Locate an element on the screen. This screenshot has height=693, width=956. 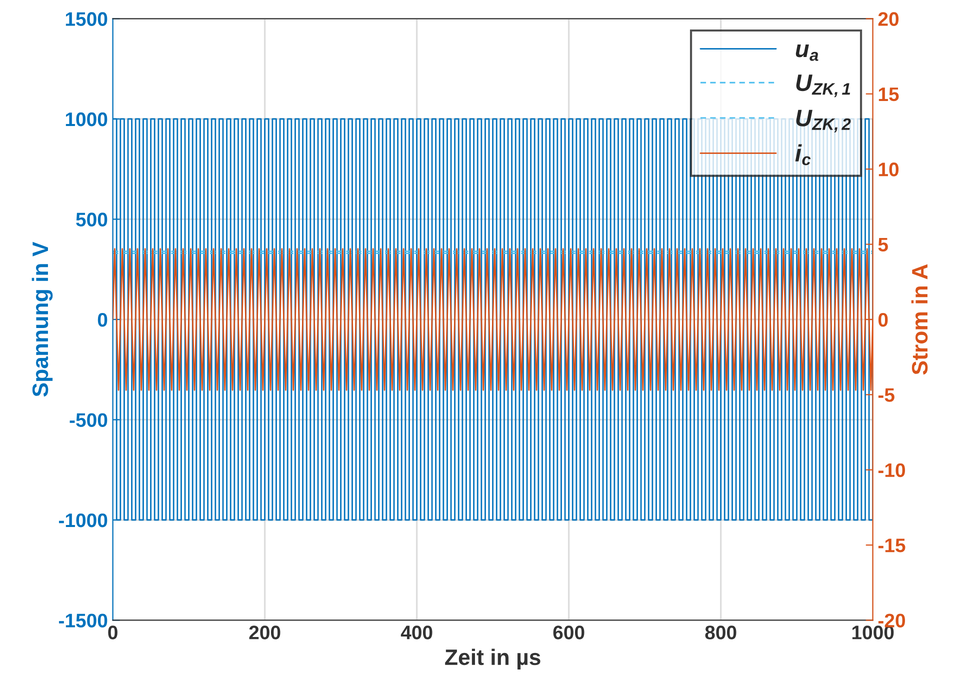
y2-tick-label: 20 is located at coordinates (888, 19).